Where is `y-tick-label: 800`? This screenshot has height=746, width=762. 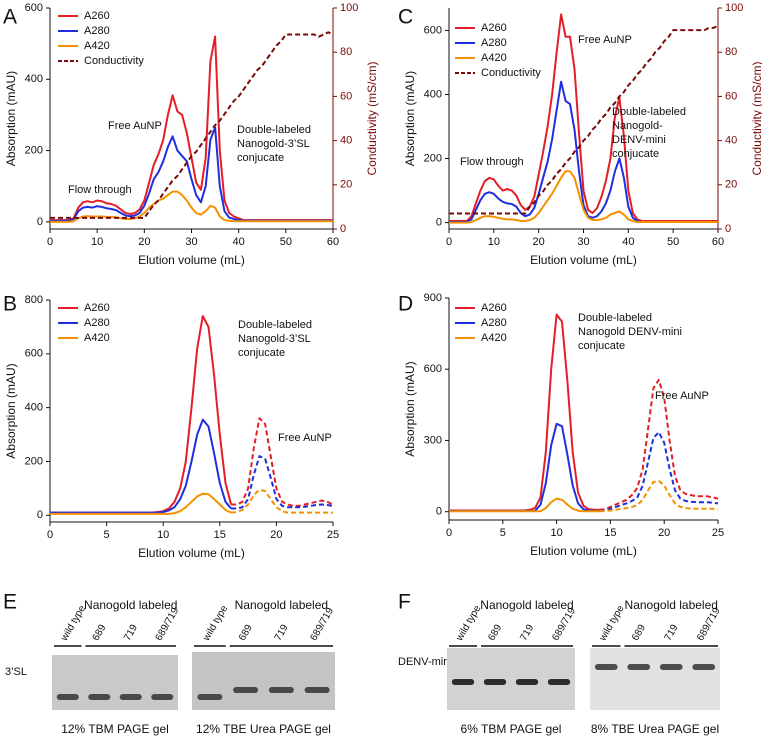 y-tick-label: 800 is located at coordinates (34, 300).